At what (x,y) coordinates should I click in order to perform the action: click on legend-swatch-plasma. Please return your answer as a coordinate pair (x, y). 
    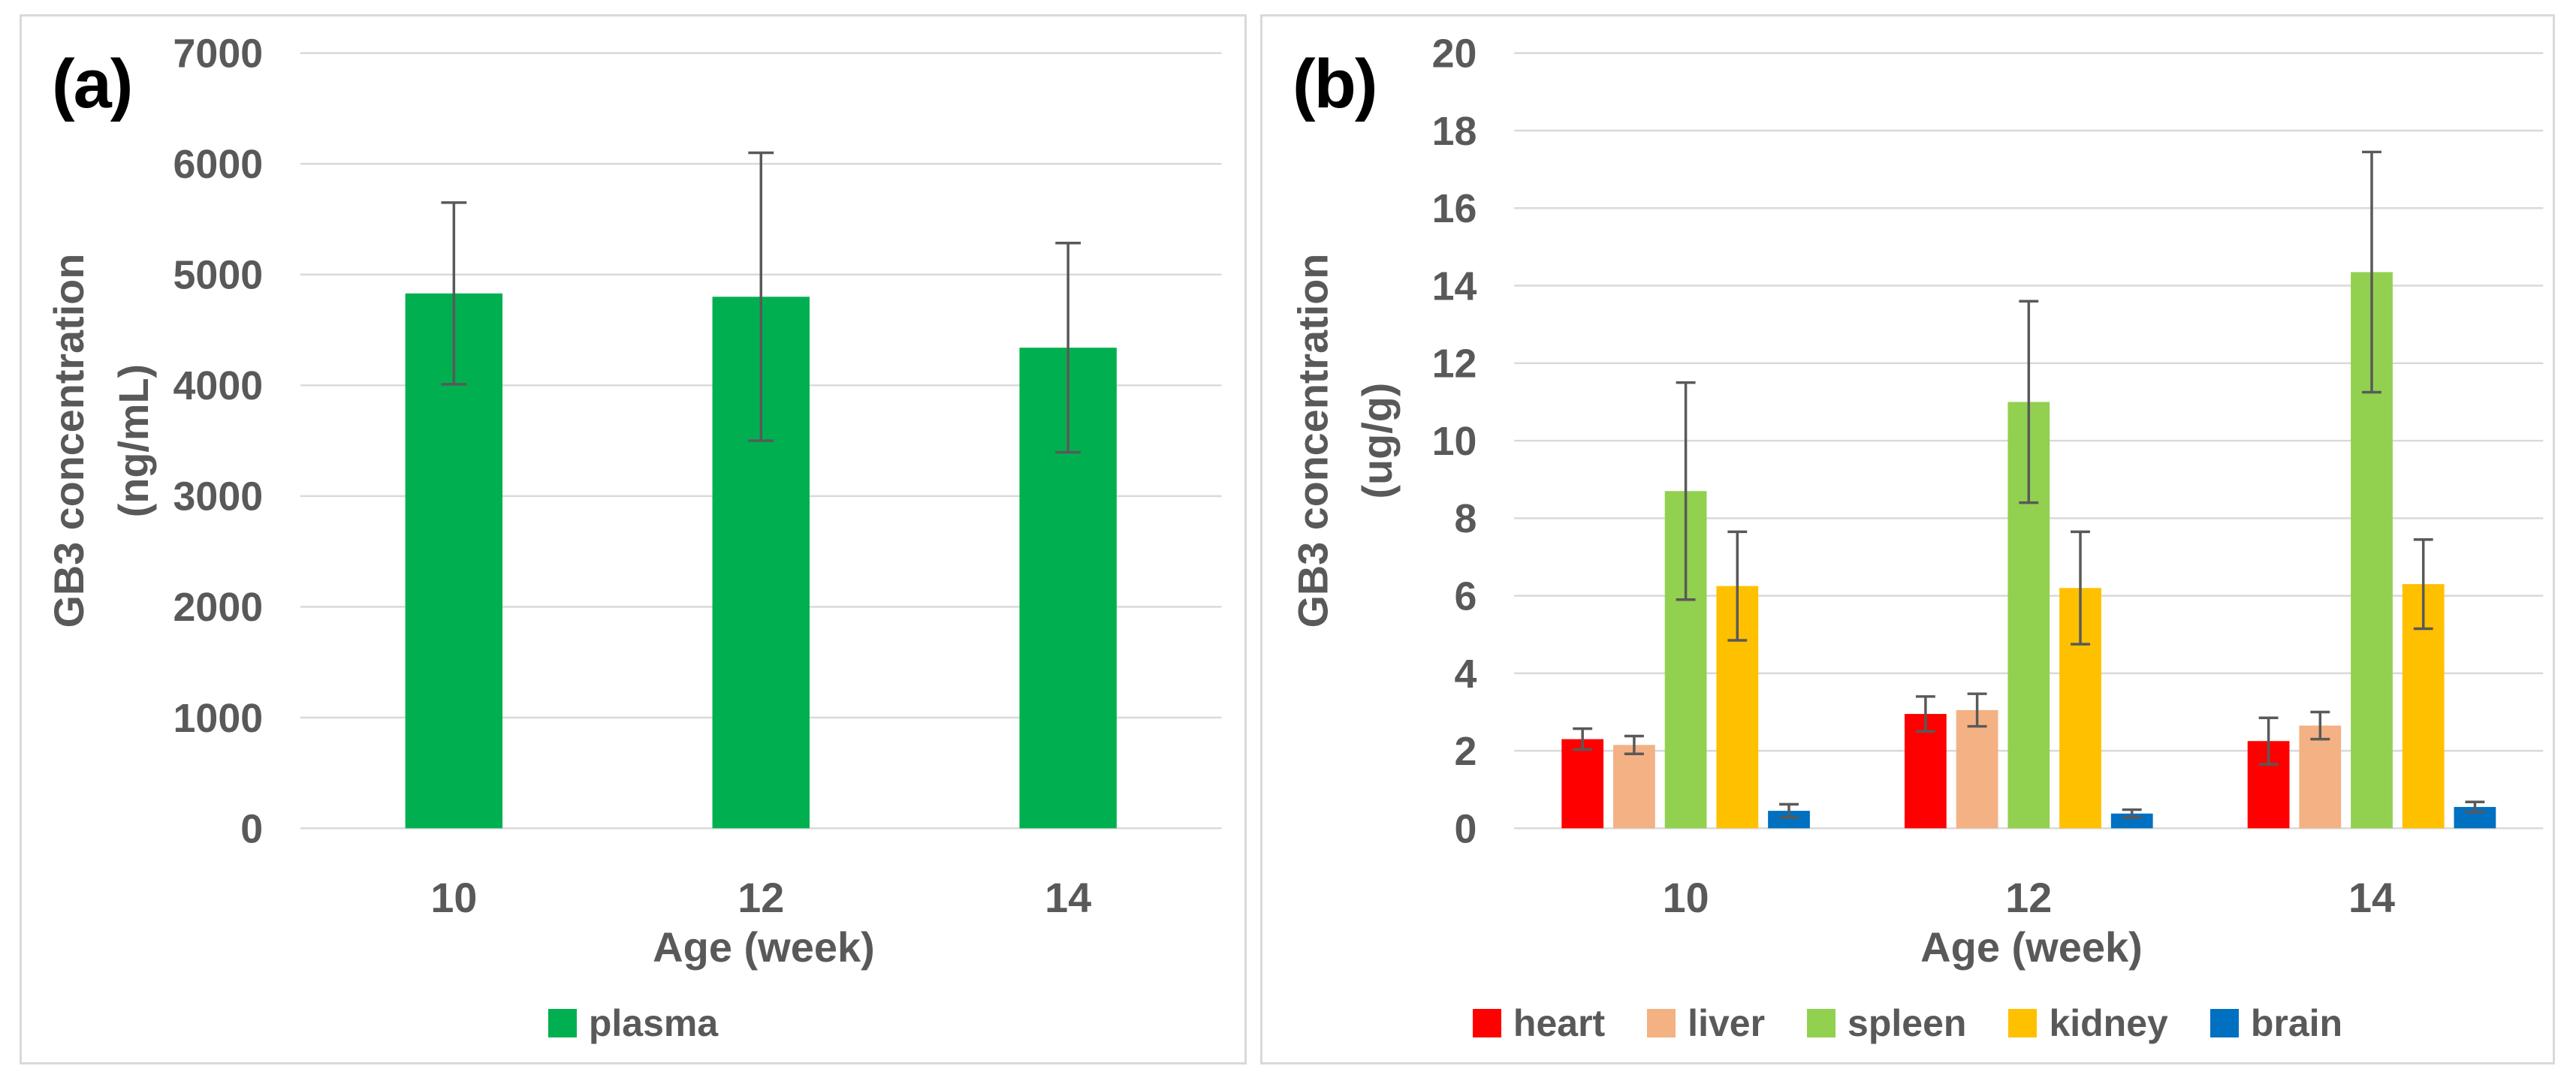
    Looking at the image, I should click on (562, 1023).